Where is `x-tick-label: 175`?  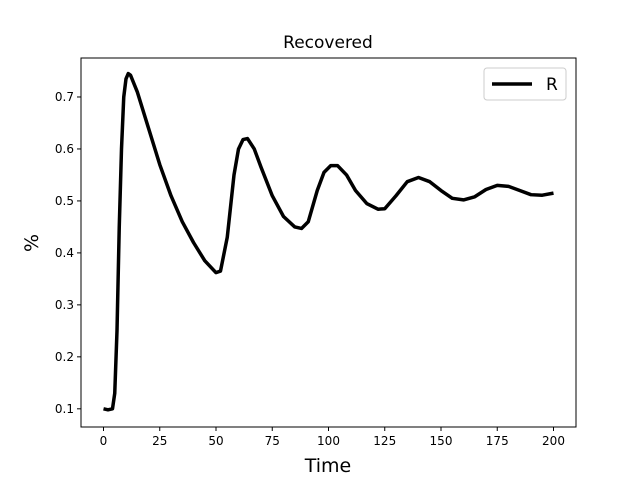
x-tick-label: 175 is located at coordinates (497, 441).